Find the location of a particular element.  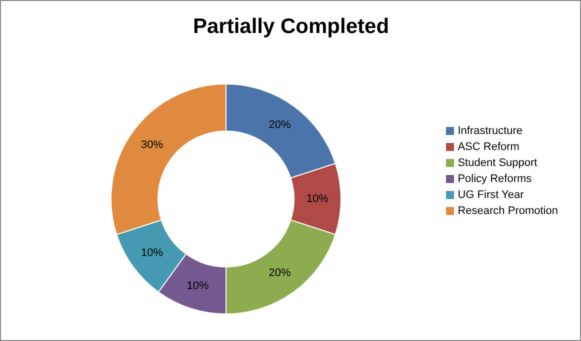

legend-label: UG First Year is located at coordinates (491, 194).